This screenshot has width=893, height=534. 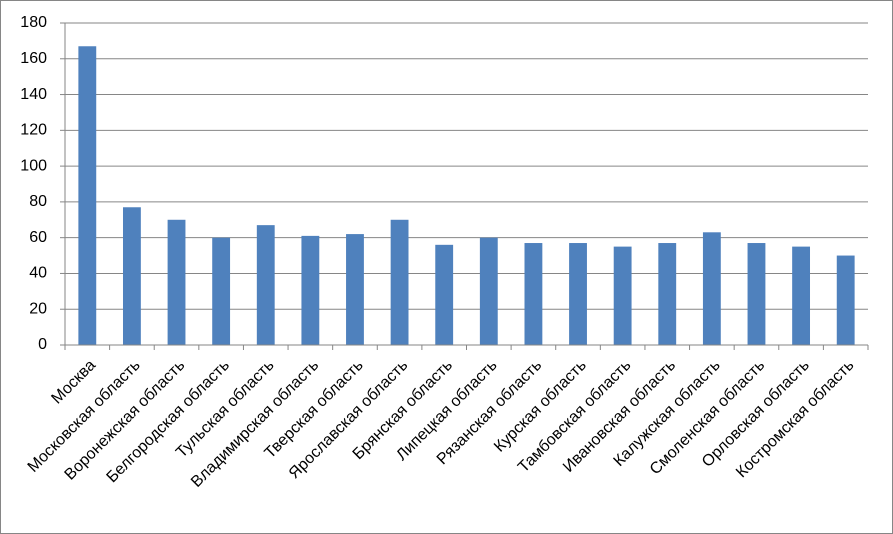 What do you see at coordinates (33, 94) in the screenshot?
I see `y-tick-label: 140` at bounding box center [33, 94].